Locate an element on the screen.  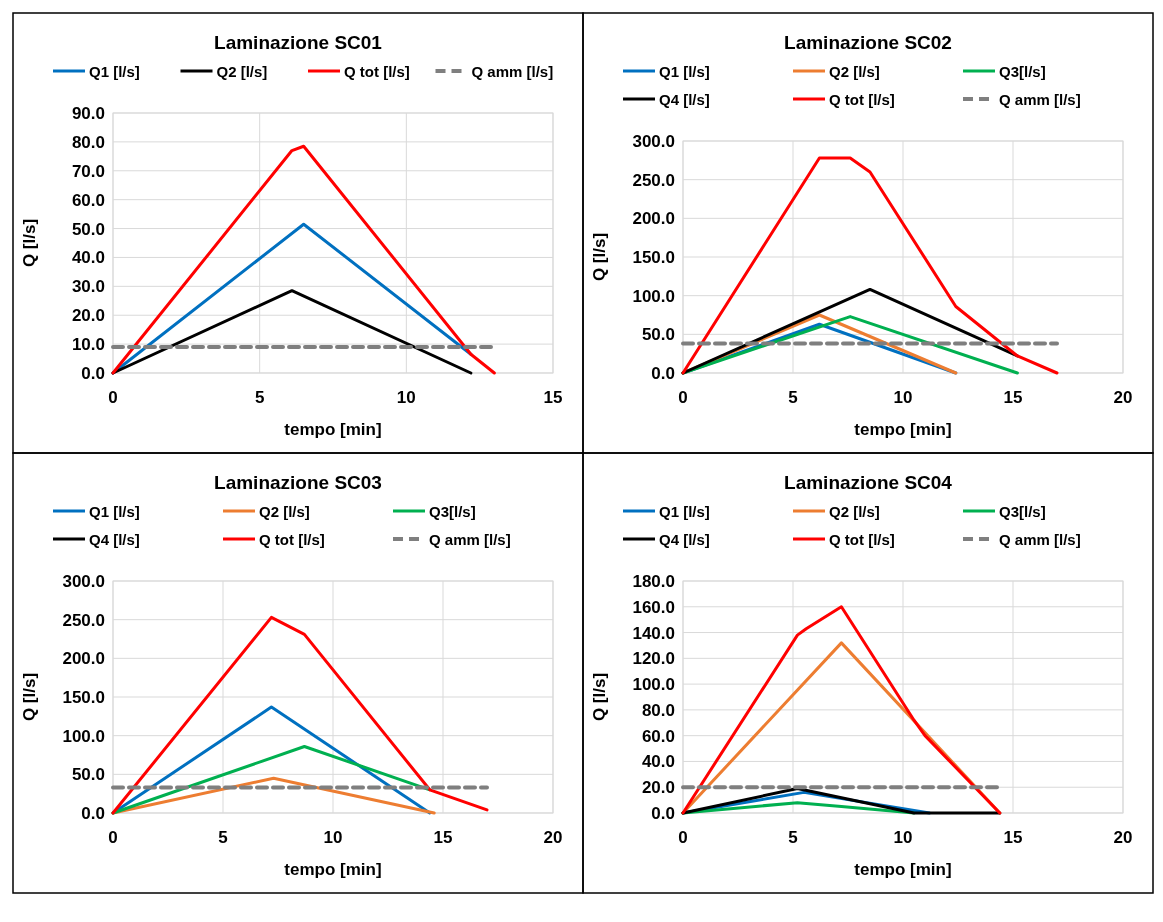
y-tick-label: 140.0 is located at coordinates (653, 633).